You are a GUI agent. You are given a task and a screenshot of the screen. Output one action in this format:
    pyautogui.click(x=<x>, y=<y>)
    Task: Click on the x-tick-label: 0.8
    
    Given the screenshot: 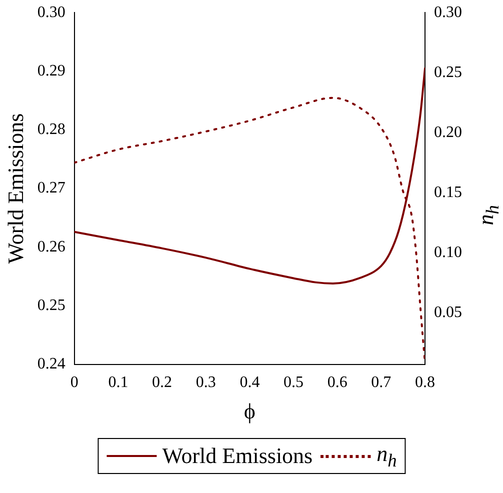 What is the action you would take?
    pyautogui.click(x=425, y=383)
    